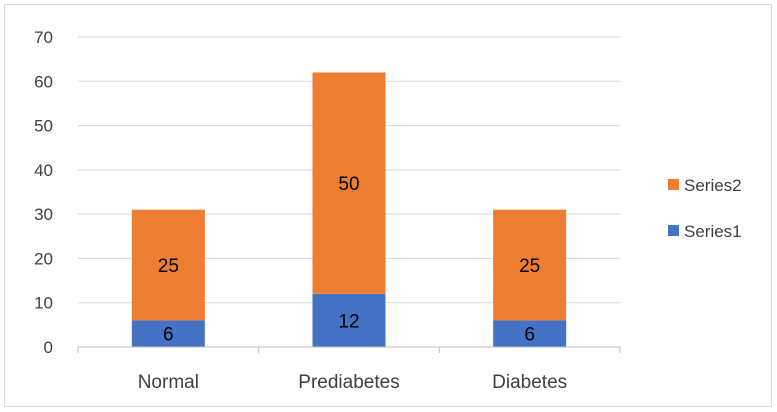 The image size is (777, 412). What do you see at coordinates (168, 382) in the screenshot?
I see `x-category-label: Normal` at bounding box center [168, 382].